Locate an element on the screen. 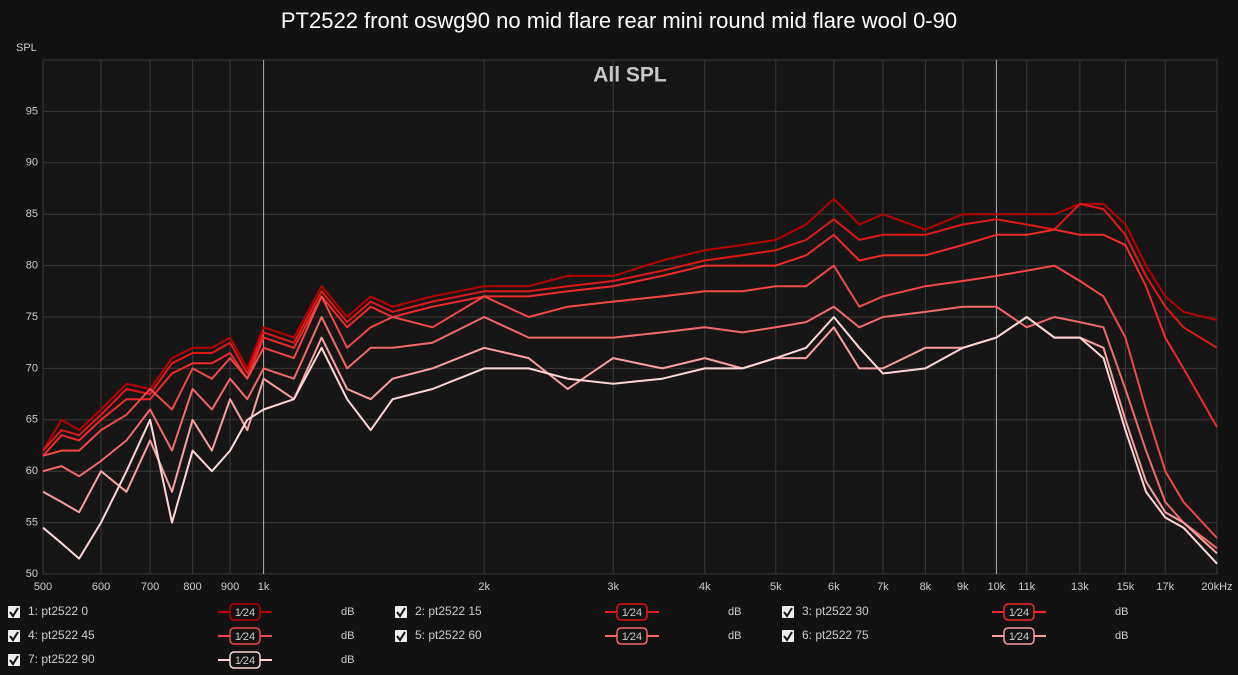 The image size is (1238, 675). x-tick-label: 17k is located at coordinates (1165, 587).